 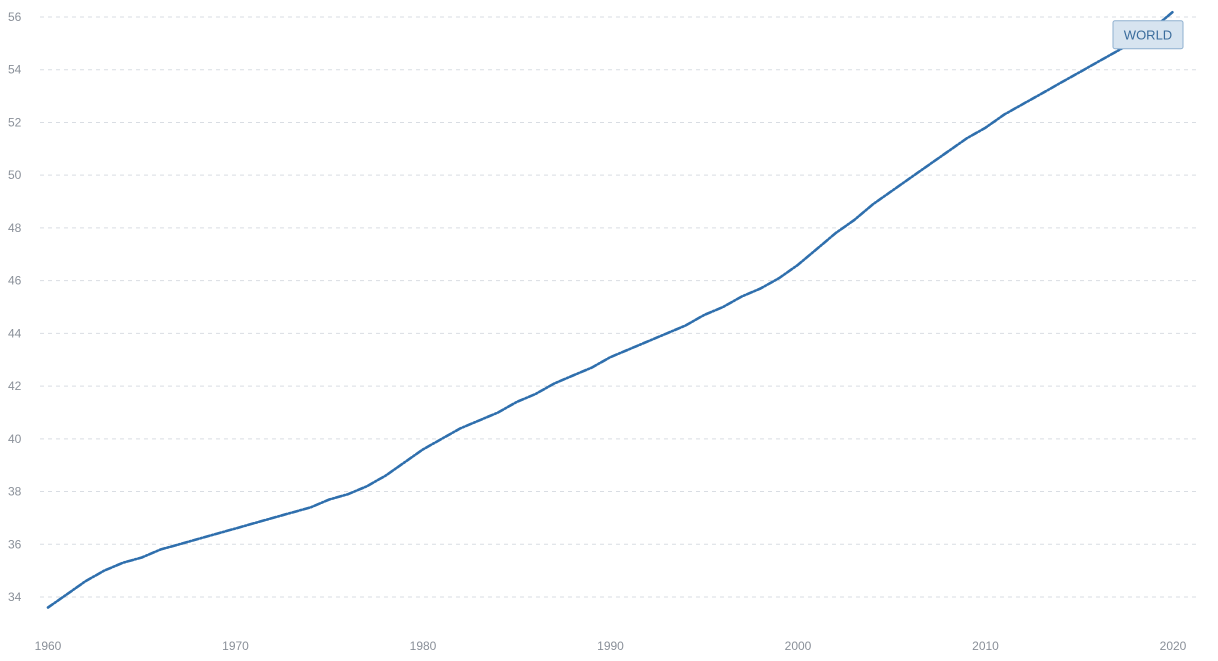 I want to click on y-tick-label: 46, so click(x=15, y=281).